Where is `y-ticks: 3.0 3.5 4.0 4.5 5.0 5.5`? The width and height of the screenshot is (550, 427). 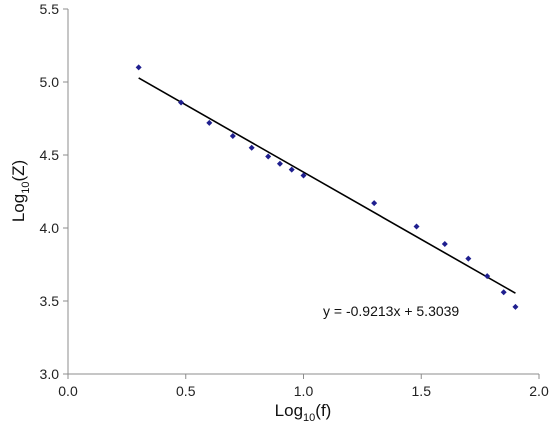 y-ticks: 3.0 3.5 4.0 4.5 5.0 5.5 is located at coordinates (54, 191).